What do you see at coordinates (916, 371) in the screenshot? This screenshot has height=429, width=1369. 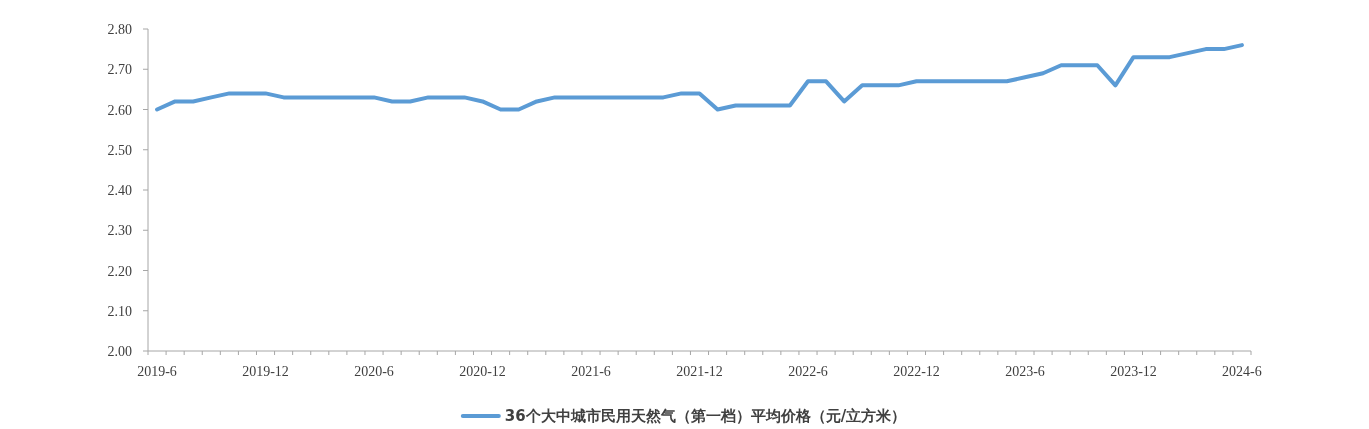 I see `x-tick-label: 2022-12` at bounding box center [916, 371].